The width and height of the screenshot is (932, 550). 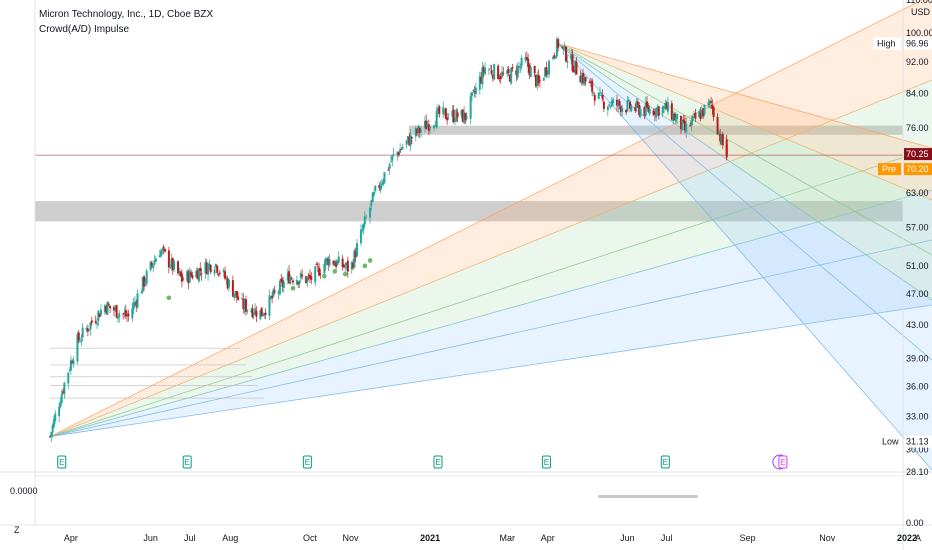 I want to click on indicator-label: Crowd(A/D) Impulse, so click(x=84, y=29).